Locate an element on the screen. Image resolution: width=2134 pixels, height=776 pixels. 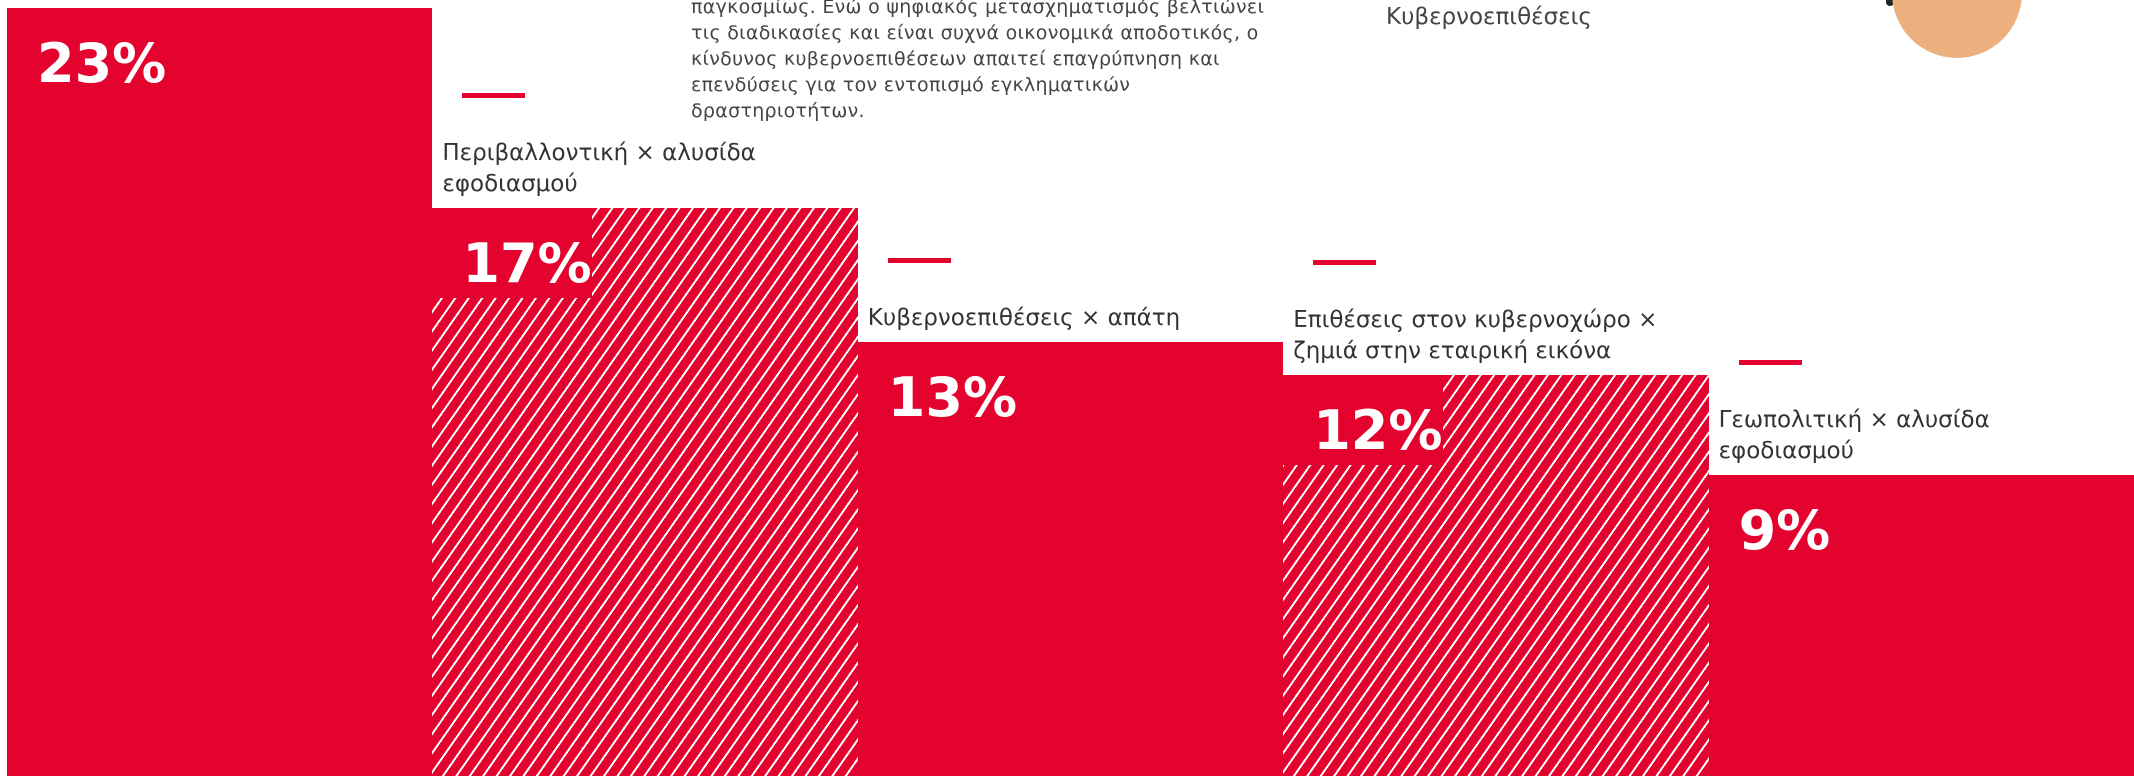
category-group: Κυβερνοεπιθέσεις × απάτη is located at coordinates (1063, 295).